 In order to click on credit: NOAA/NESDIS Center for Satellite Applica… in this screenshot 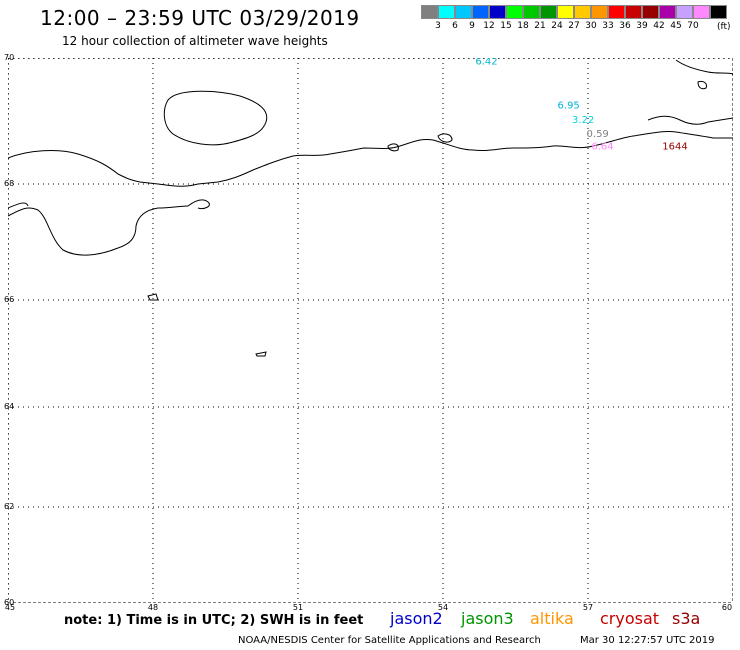, I will do `click(389, 640)`.